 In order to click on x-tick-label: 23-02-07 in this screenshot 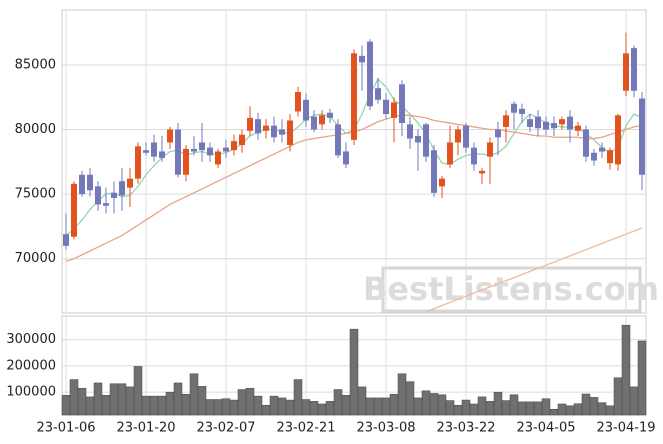, I will do `click(225, 428)`.